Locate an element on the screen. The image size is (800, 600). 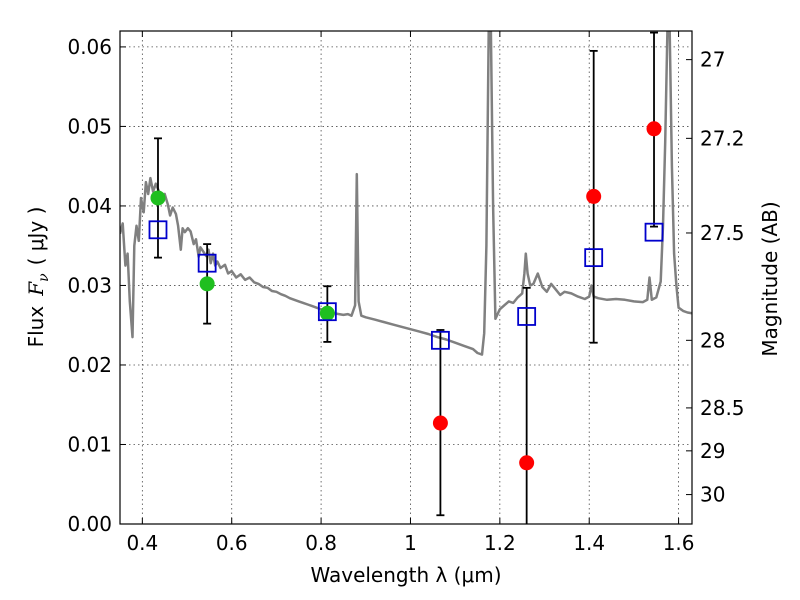
y-axis-label-text: Flux is located at coordinates (36, 327).